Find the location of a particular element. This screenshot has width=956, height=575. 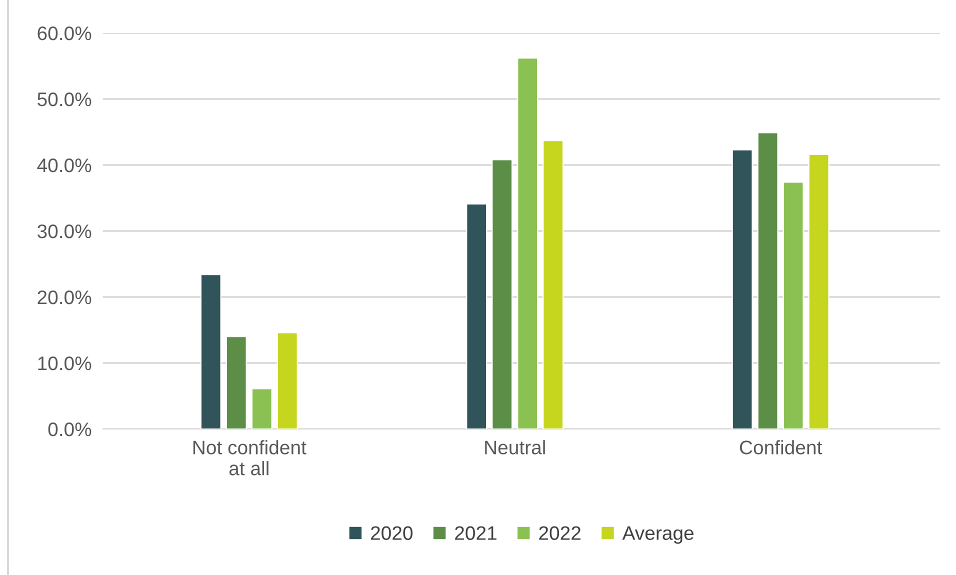

y-tick-label: 60.0% is located at coordinates (65, 33).